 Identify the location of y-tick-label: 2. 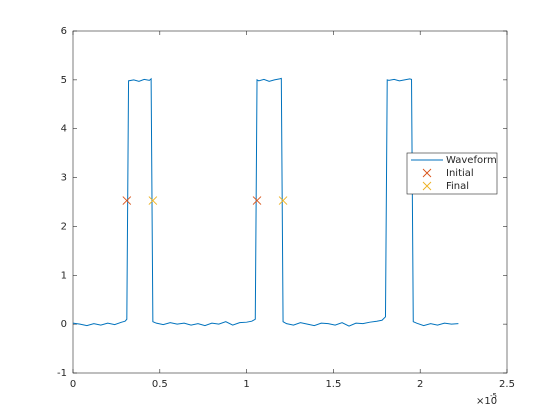
(64, 226).